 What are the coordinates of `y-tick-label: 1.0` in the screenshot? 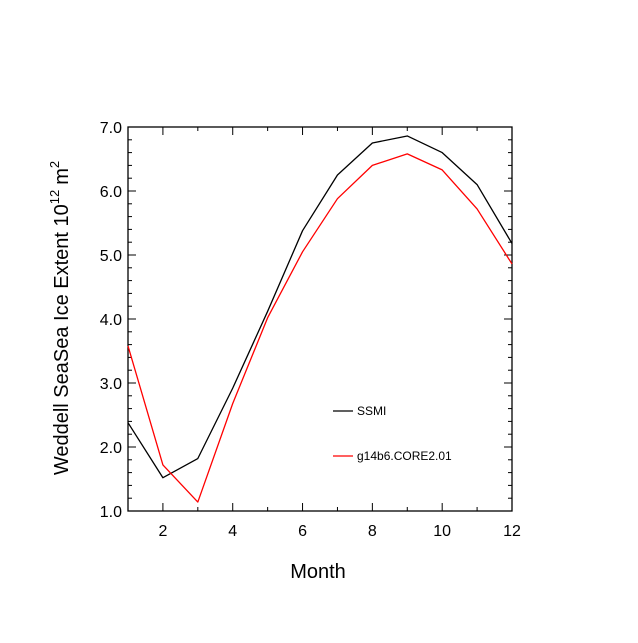 It's located at (111, 512).